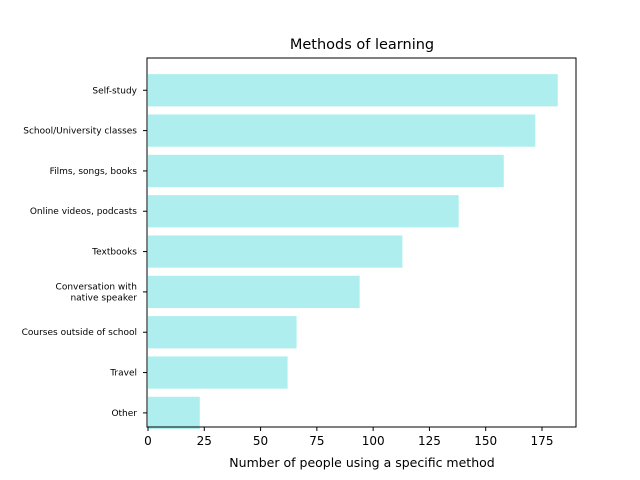 The image size is (640, 480). Describe the element at coordinates (361, 462) in the screenshot. I see `x-axis-label: Number of people using a specific method` at that location.